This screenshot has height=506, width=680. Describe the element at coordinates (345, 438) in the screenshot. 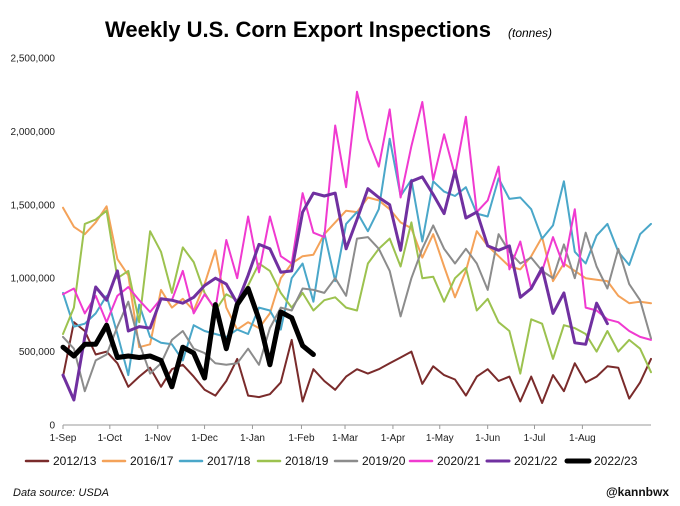

I see `x-tick-label: 1-Mar` at that location.